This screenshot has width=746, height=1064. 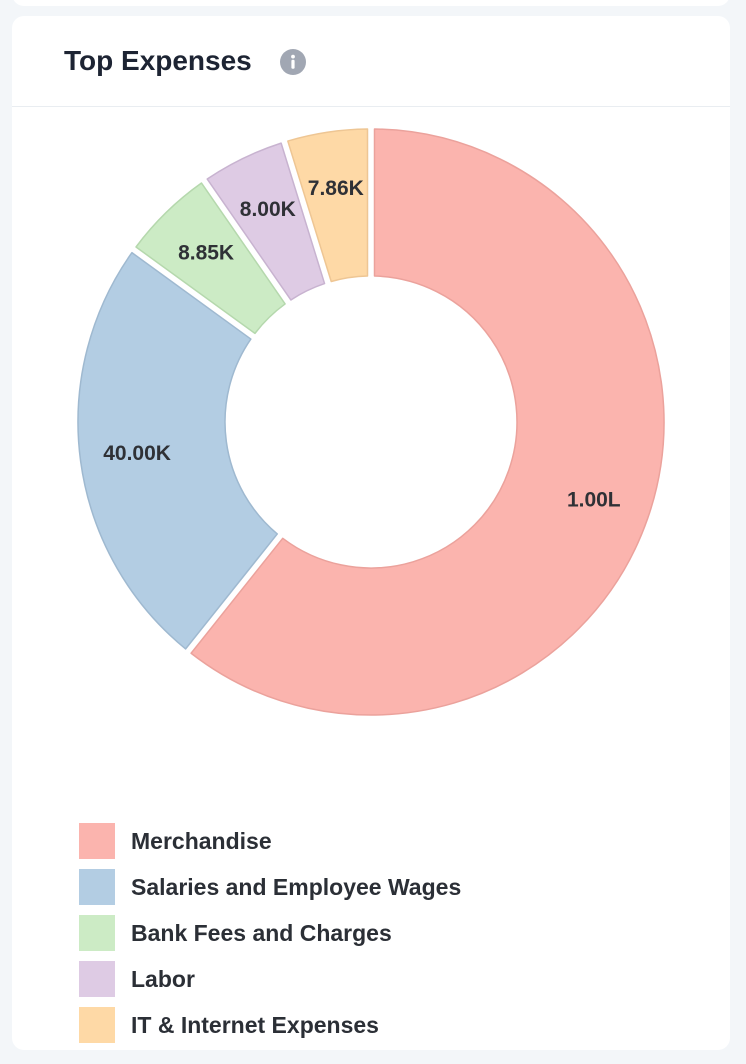 I want to click on slice-bank-fees-and-charges, so click(x=210, y=258).